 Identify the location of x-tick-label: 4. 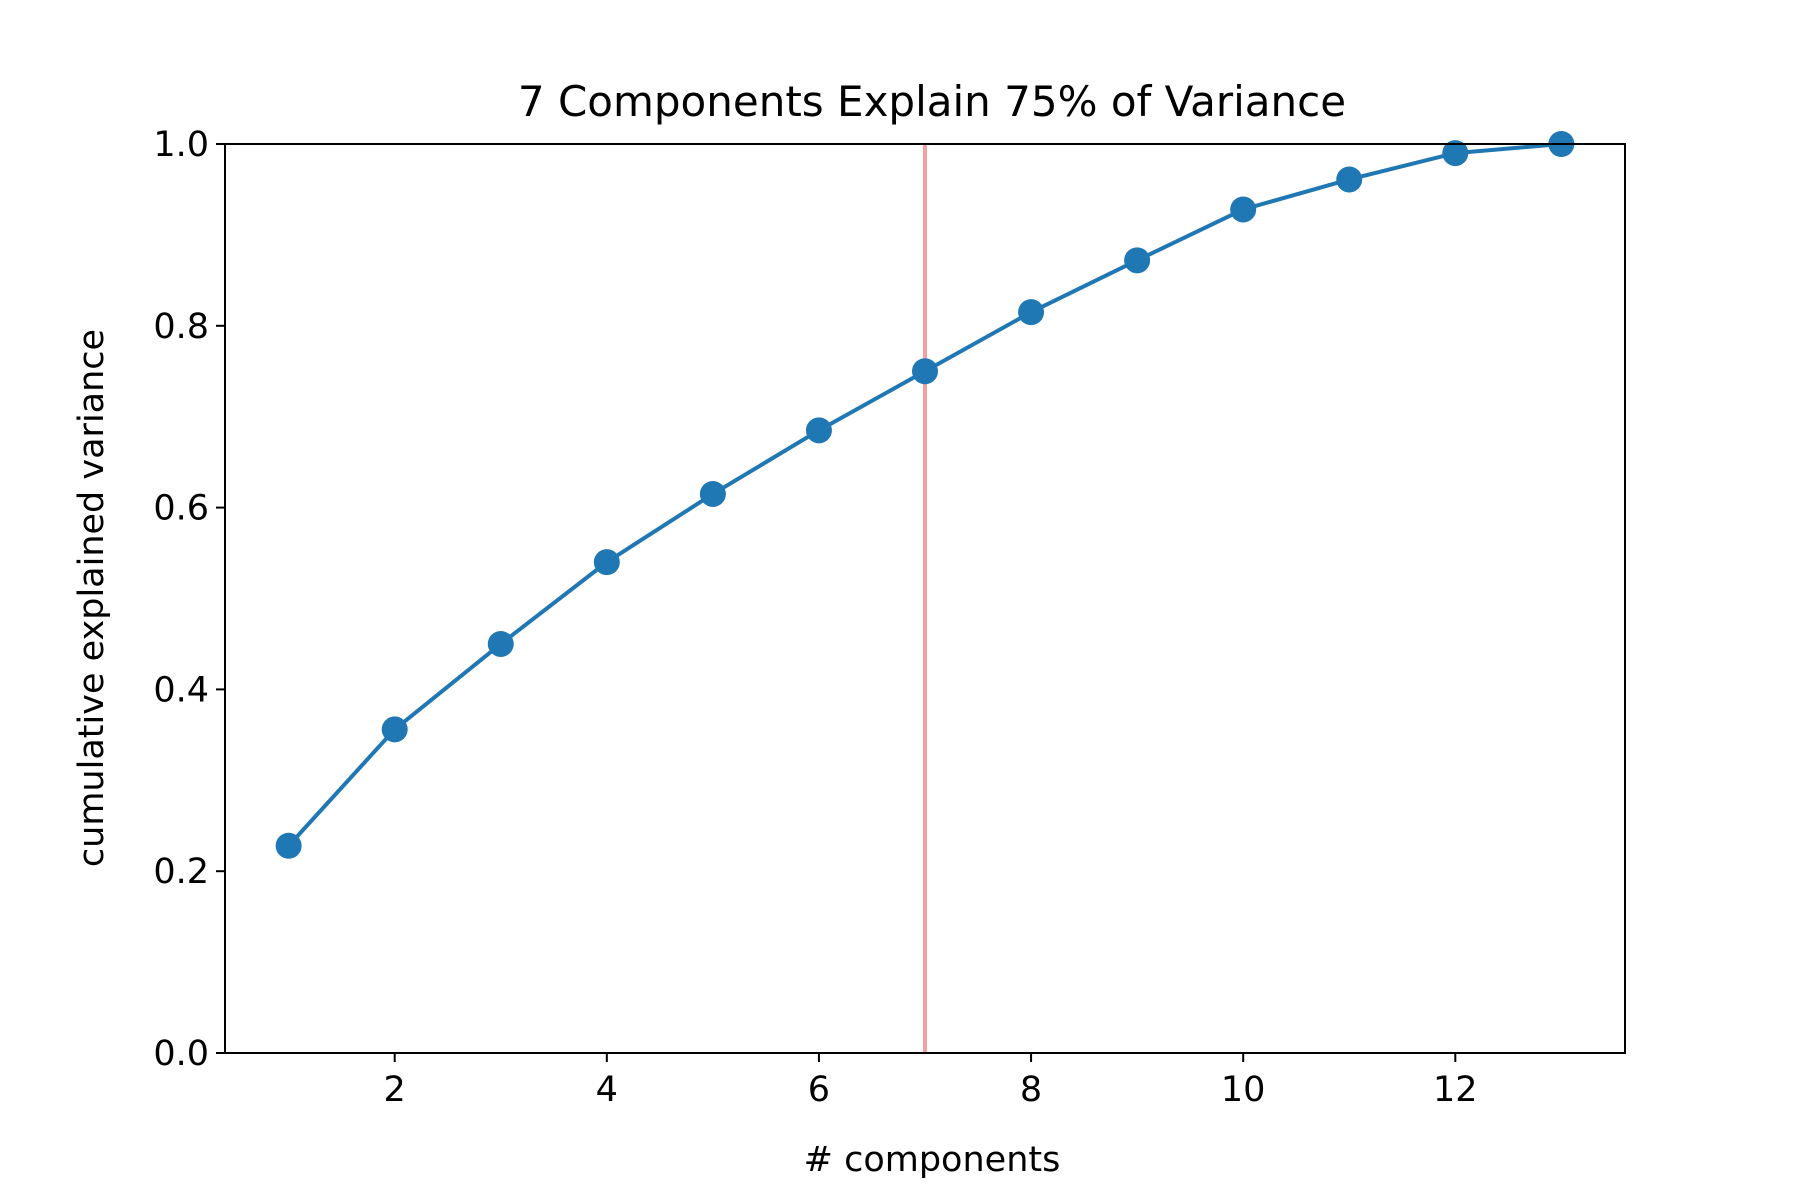
(607, 1090).